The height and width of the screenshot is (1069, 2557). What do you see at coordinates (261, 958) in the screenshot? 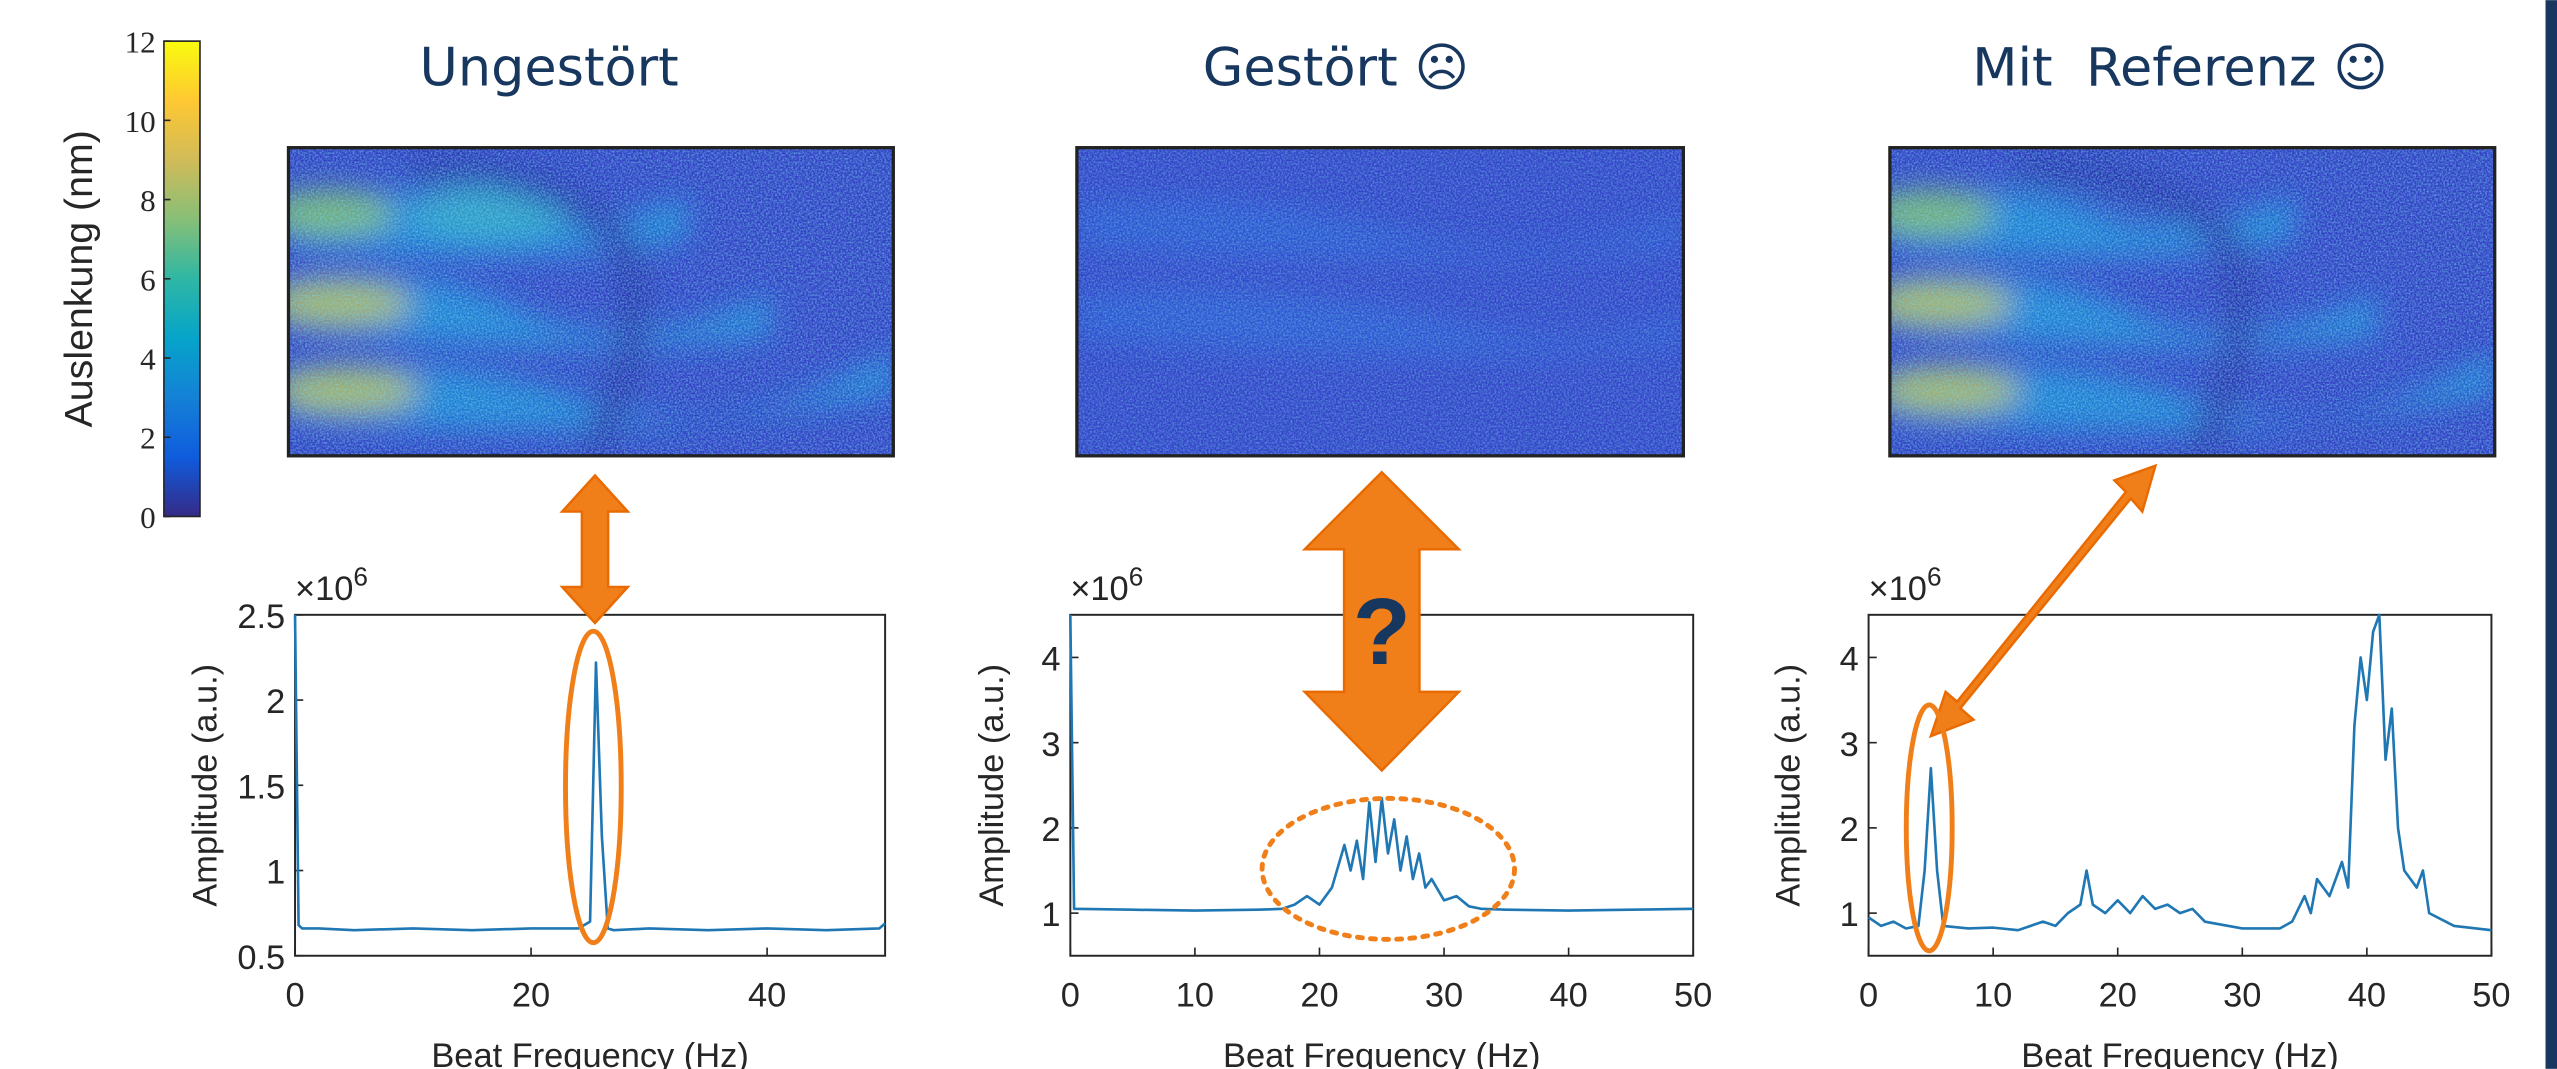
I see `y-tick-label: 0.5` at bounding box center [261, 958].